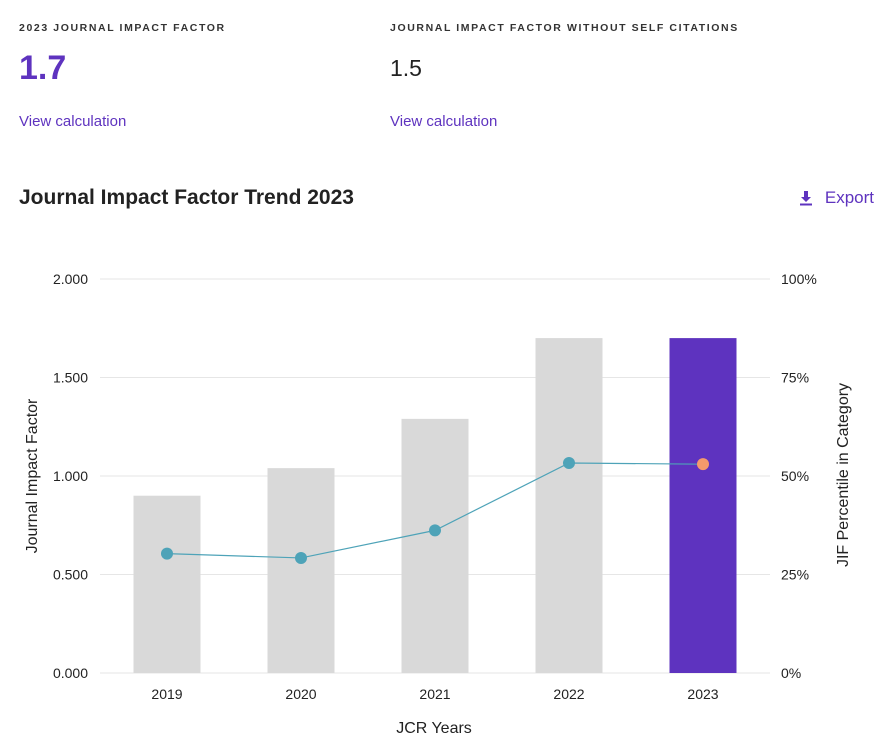  Describe the element at coordinates (434, 694) in the screenshot. I see `x-tick-label: 2021` at that location.